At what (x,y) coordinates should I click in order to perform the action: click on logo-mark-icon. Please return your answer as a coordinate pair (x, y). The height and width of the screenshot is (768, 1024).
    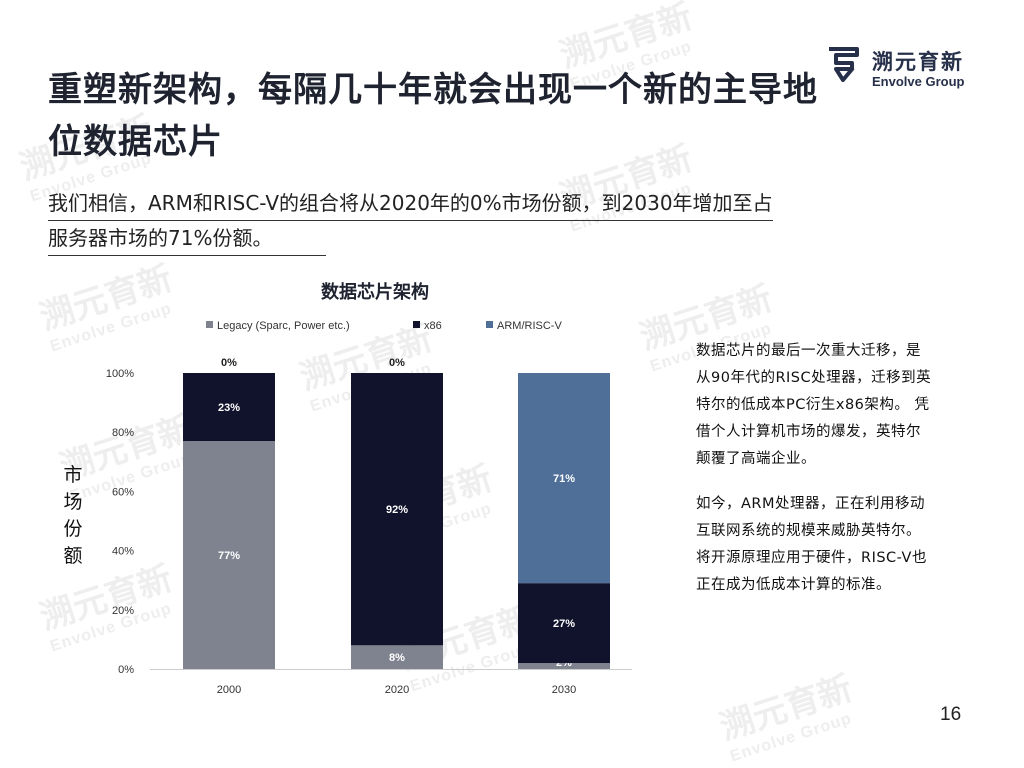
    Looking at the image, I should click on (844, 64).